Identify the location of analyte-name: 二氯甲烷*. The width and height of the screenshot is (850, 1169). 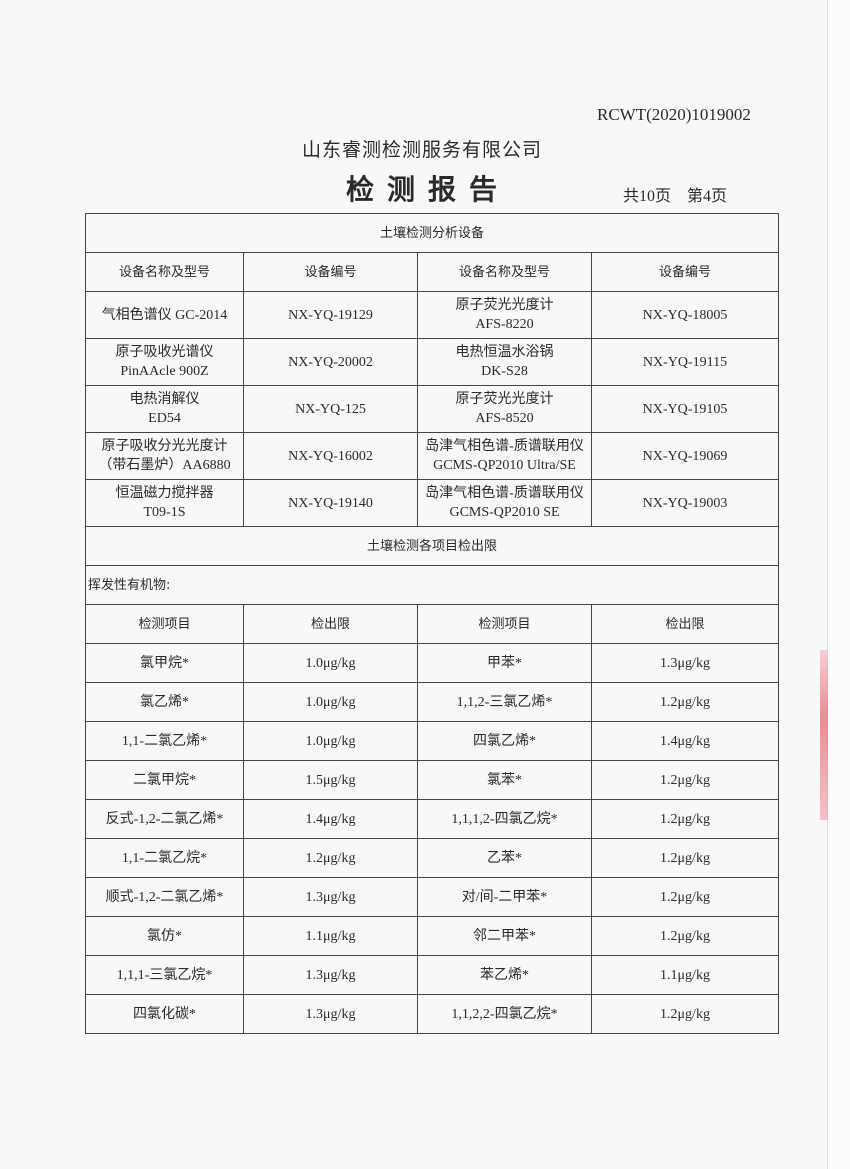
(164, 780).